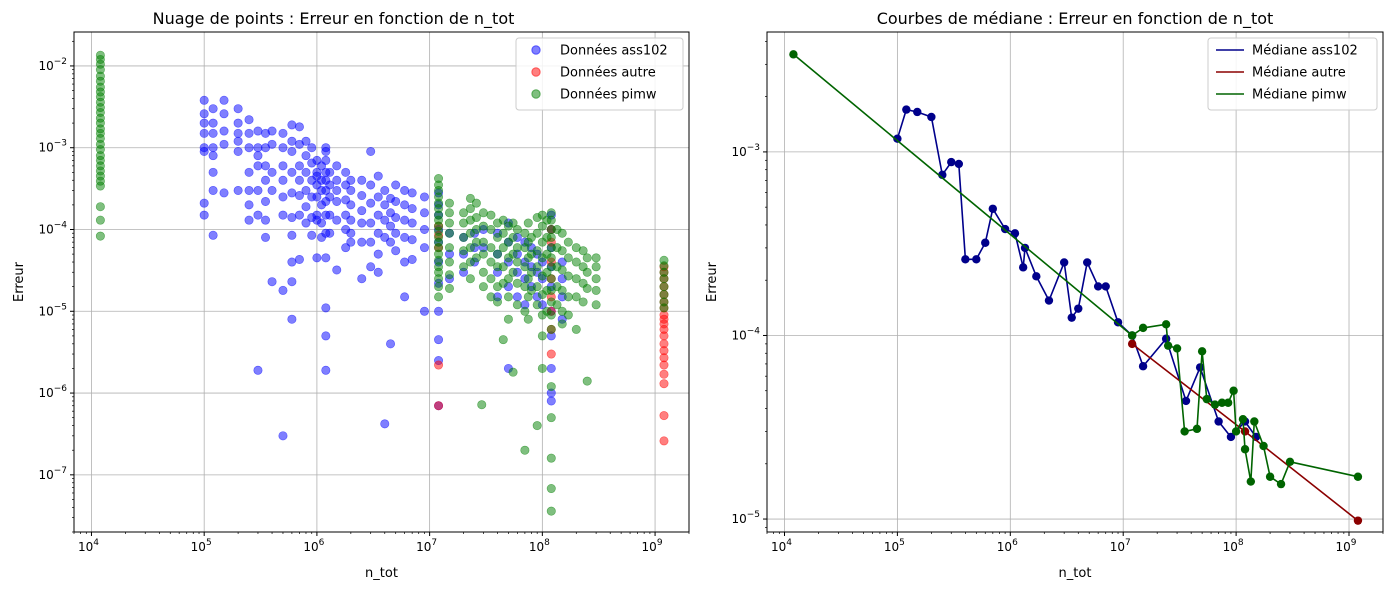 Image resolution: width=1393 pixels, height=590 pixels. I want to click on x-axis-label: n_tot, so click(1075, 573).